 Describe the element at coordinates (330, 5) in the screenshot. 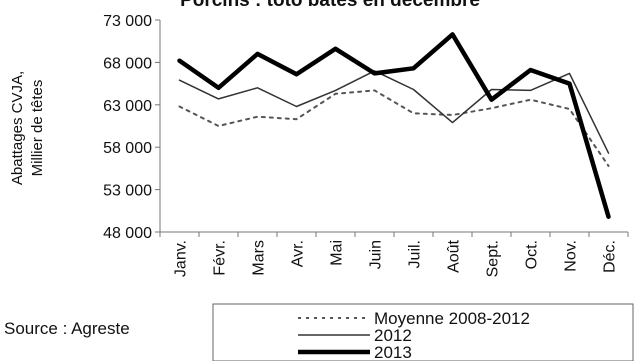

I see `chart-title: Porcins : toto bâtes en décembre` at that location.